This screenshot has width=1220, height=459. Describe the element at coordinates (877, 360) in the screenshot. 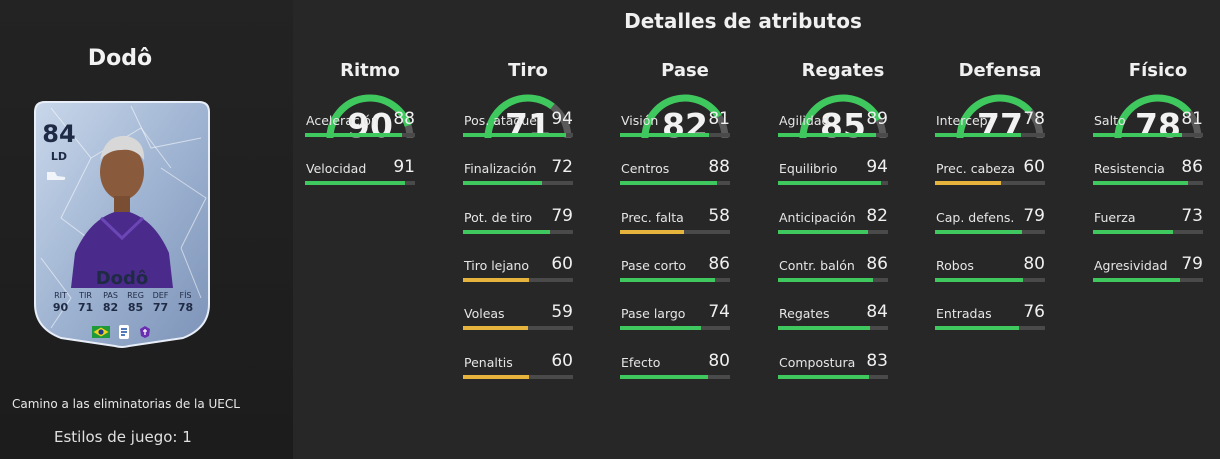

I see `attribute-value: 83` at that location.